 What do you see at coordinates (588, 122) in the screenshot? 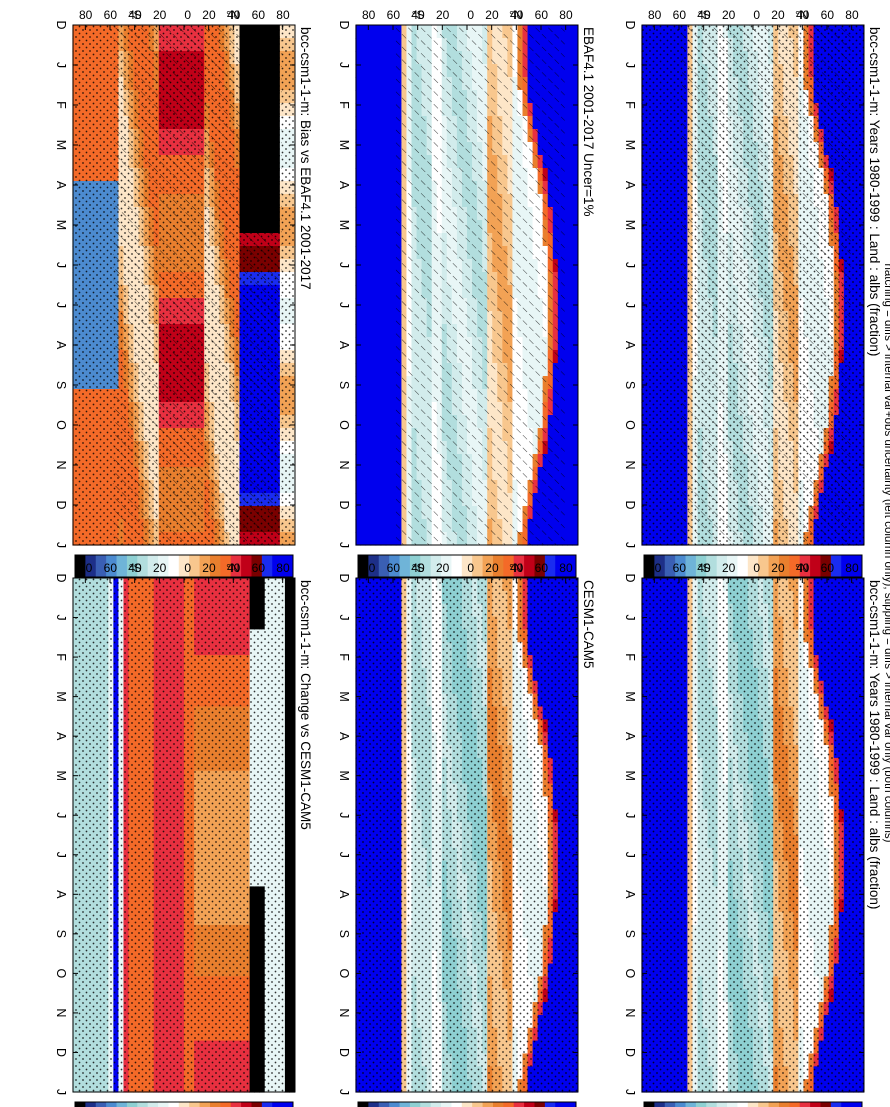
I see `panel-title: EBAF4.1 2001-2017 Uncer=1%` at bounding box center [588, 122].